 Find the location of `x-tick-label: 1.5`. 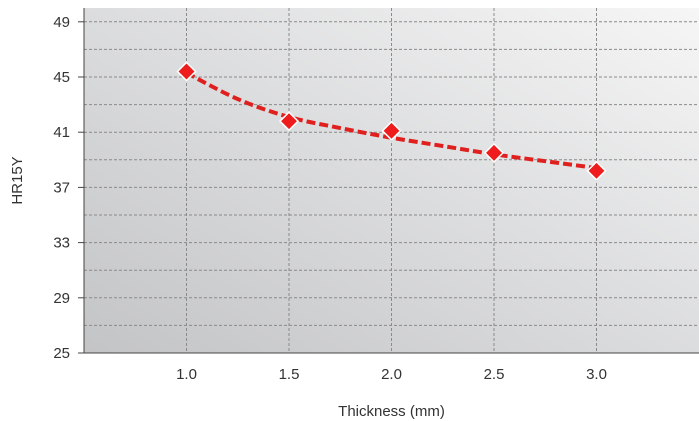

x-tick-label: 1.5 is located at coordinates (289, 374).